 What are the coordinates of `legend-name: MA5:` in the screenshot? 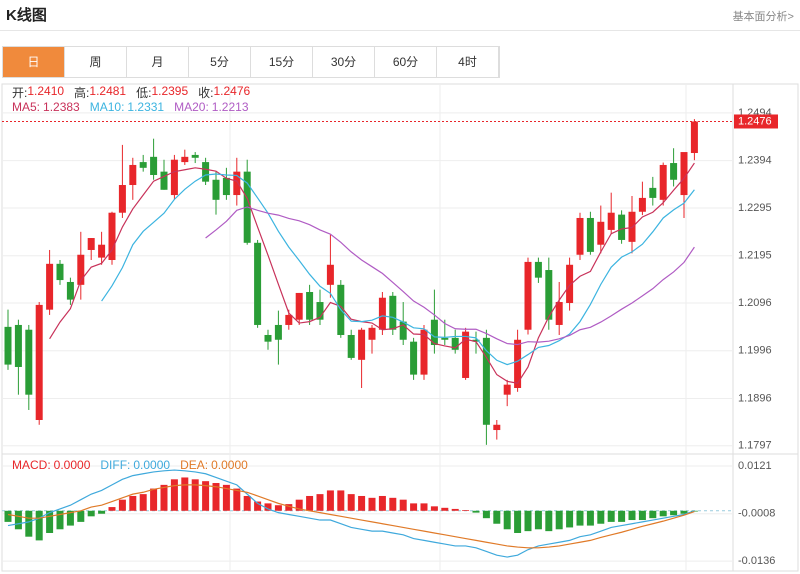 It's located at (26, 107).